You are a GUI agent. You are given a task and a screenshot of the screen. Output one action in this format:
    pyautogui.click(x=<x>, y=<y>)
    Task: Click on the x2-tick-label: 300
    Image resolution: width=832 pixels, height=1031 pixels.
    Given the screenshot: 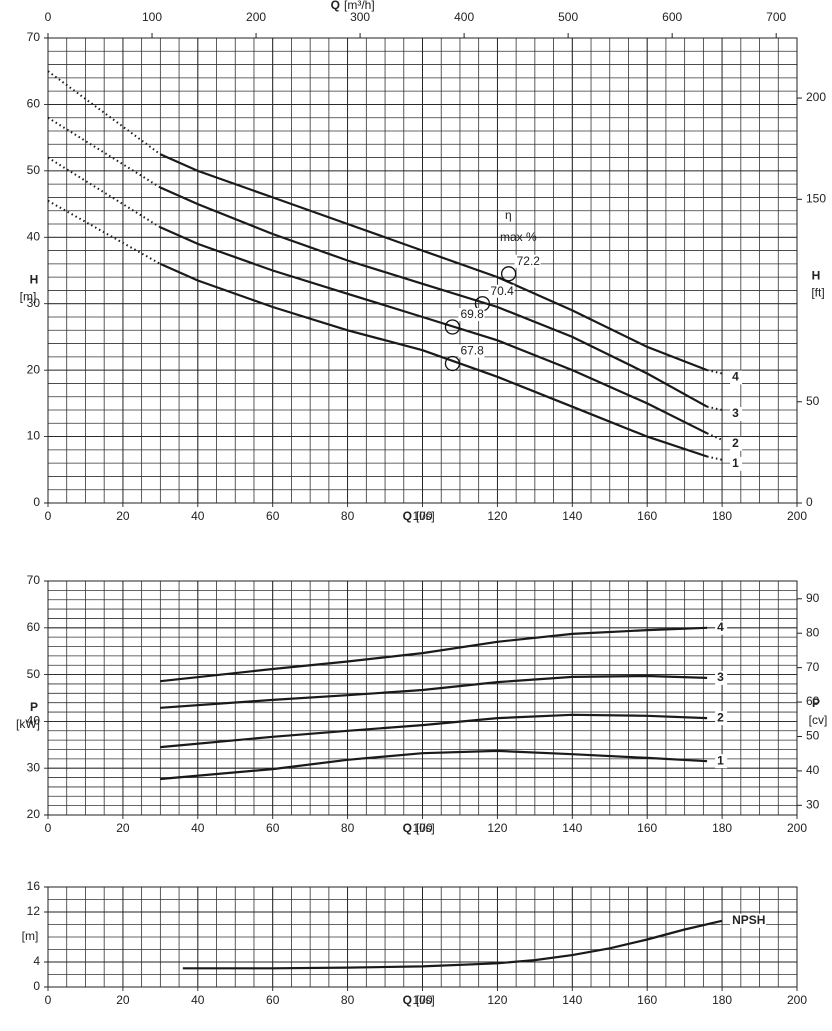 What is the action you would take?
    pyautogui.click(x=360, y=17)
    